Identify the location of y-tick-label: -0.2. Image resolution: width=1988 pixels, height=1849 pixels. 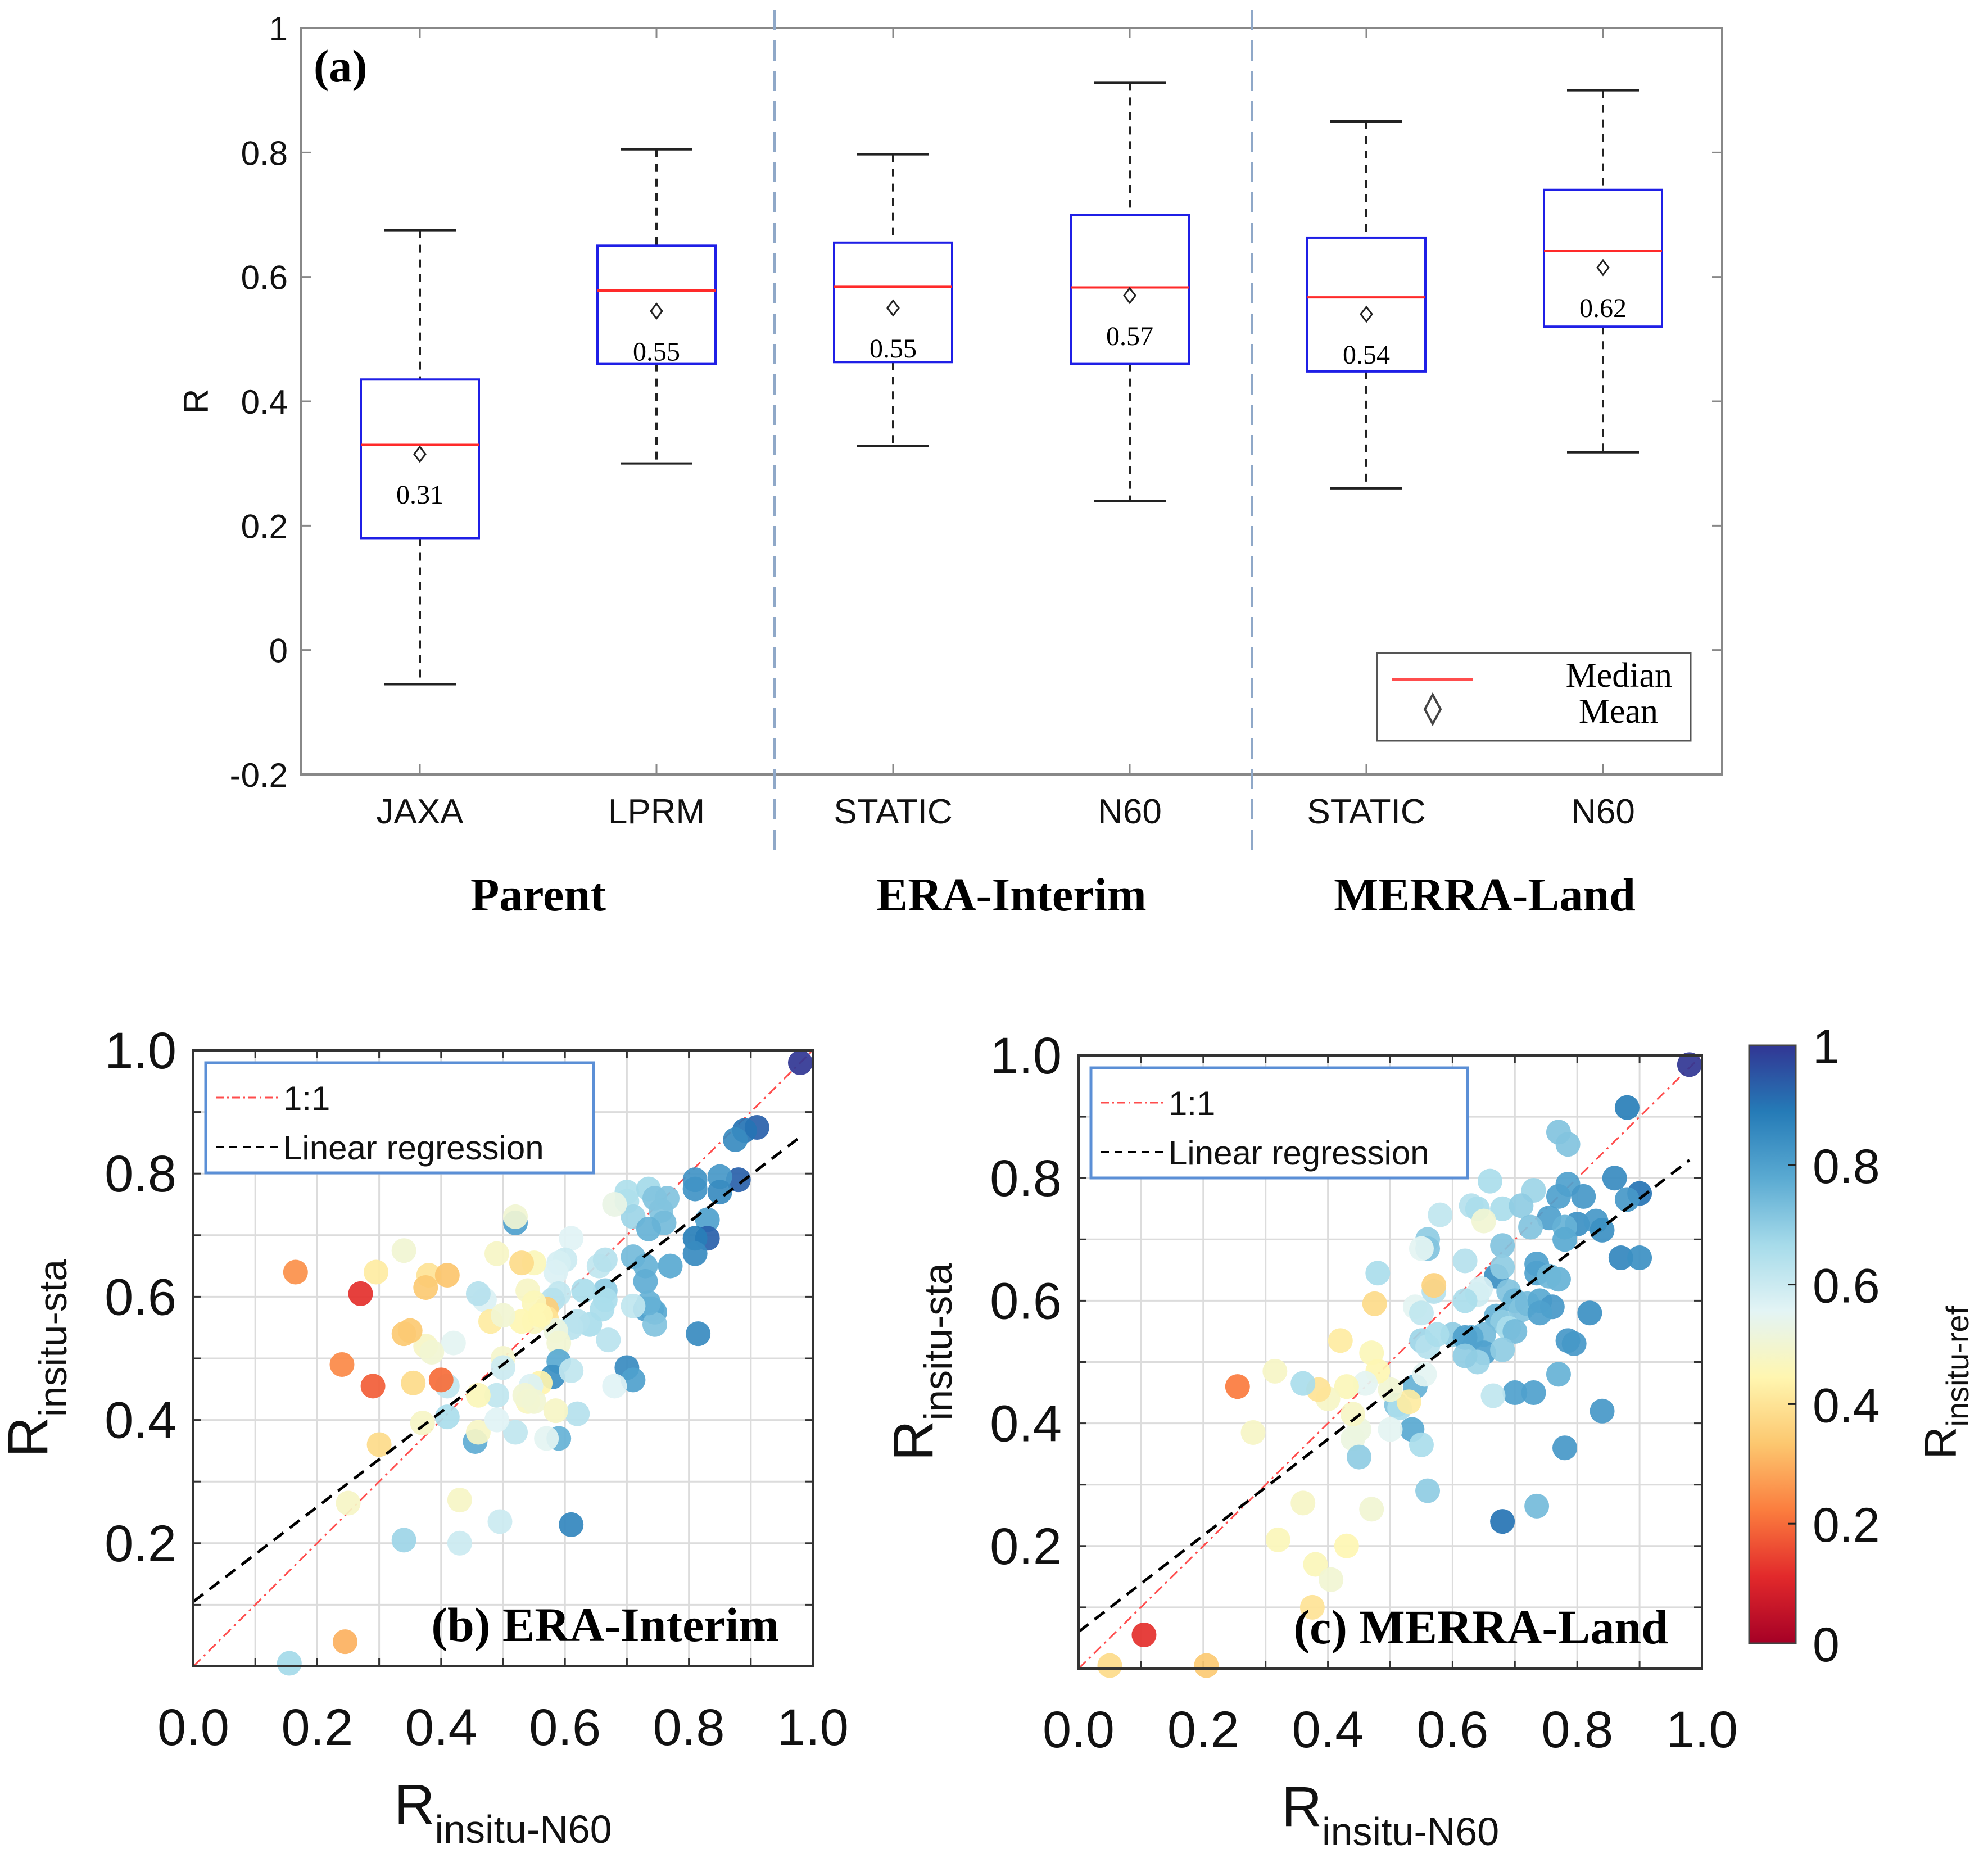
(259, 775).